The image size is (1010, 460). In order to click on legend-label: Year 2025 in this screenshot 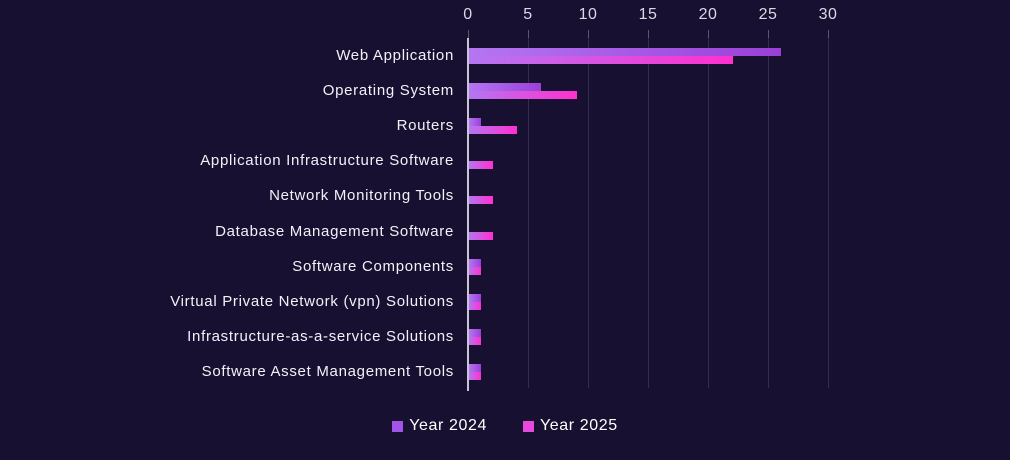, I will do `click(579, 425)`.